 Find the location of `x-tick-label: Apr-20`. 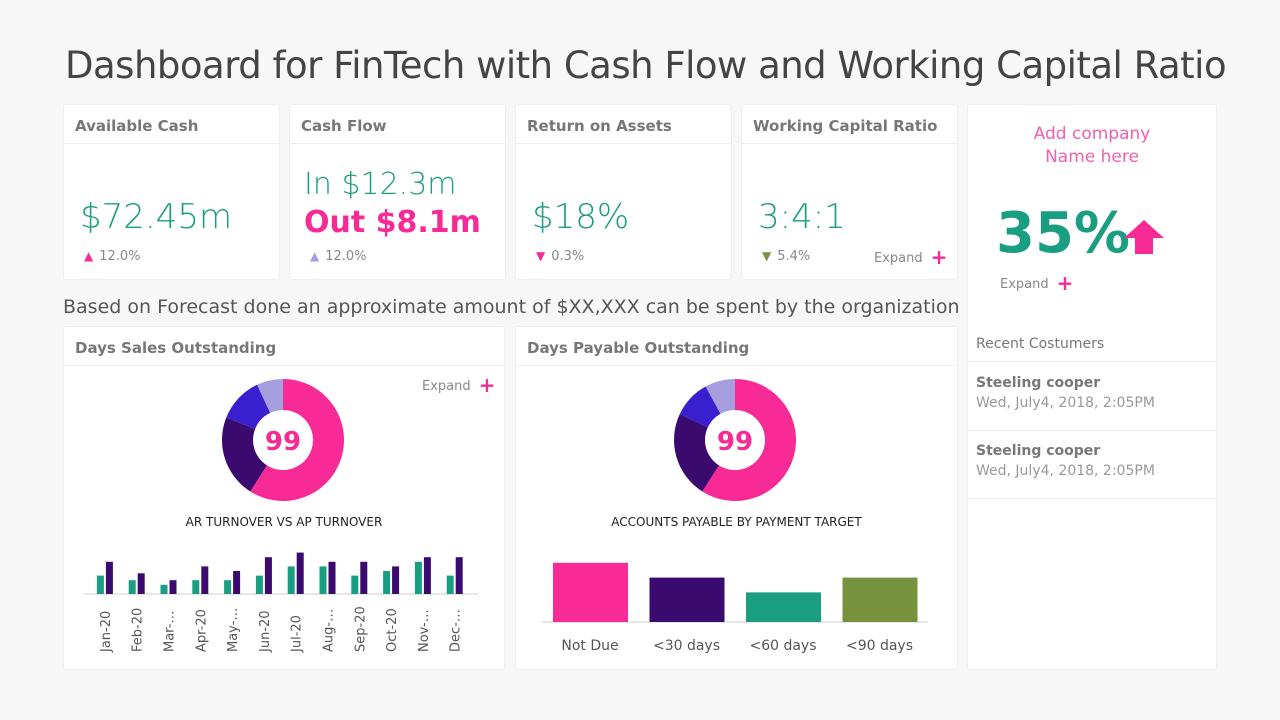

x-tick-label: Apr-20 is located at coordinates (201, 630).